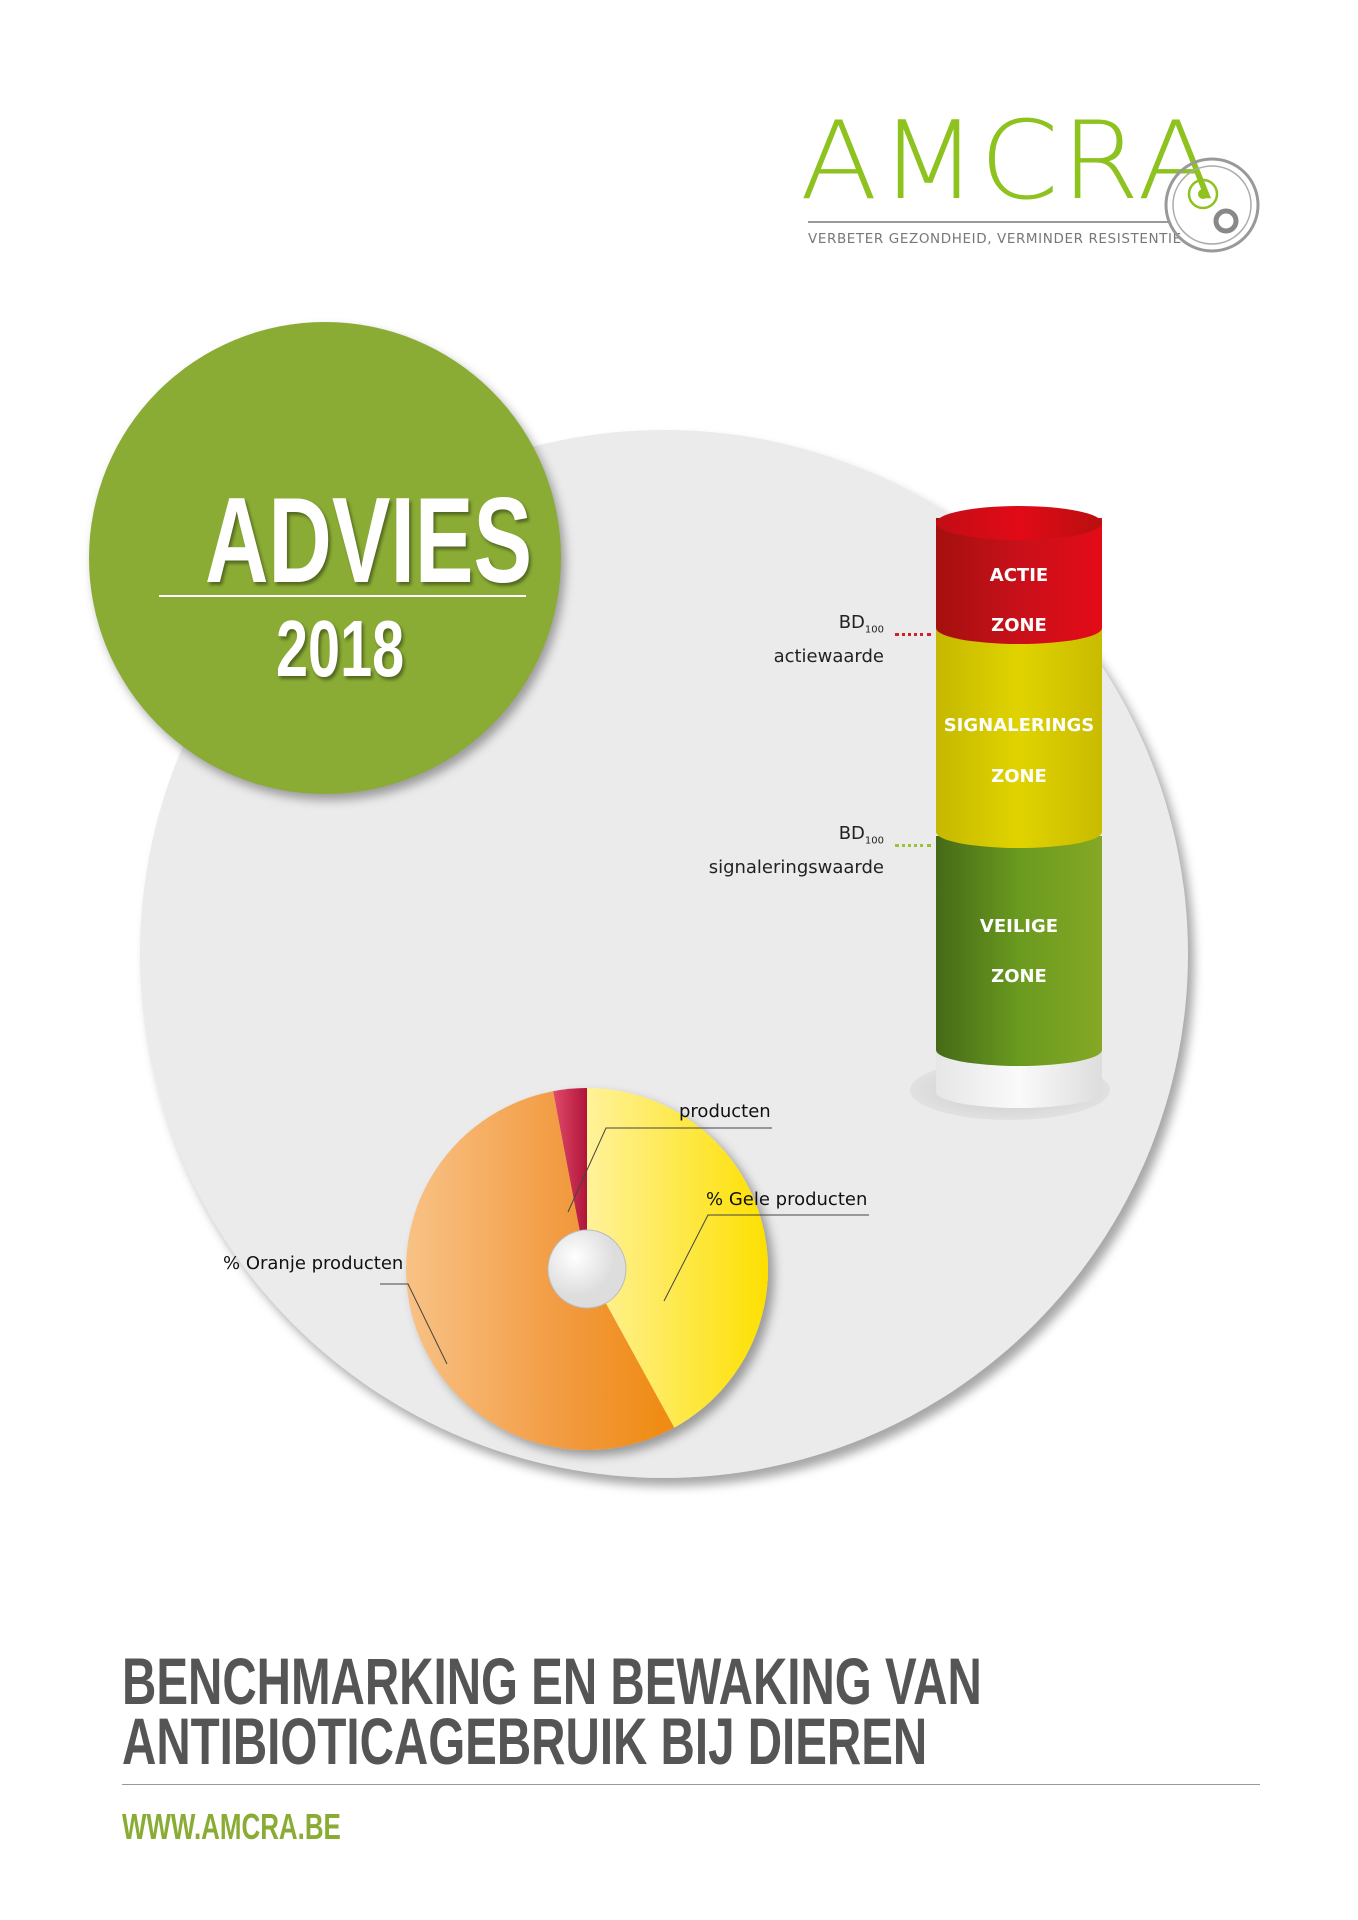  What do you see at coordinates (313, 1263) in the screenshot?
I see `pie-label-orange: % Oranje producten` at bounding box center [313, 1263].